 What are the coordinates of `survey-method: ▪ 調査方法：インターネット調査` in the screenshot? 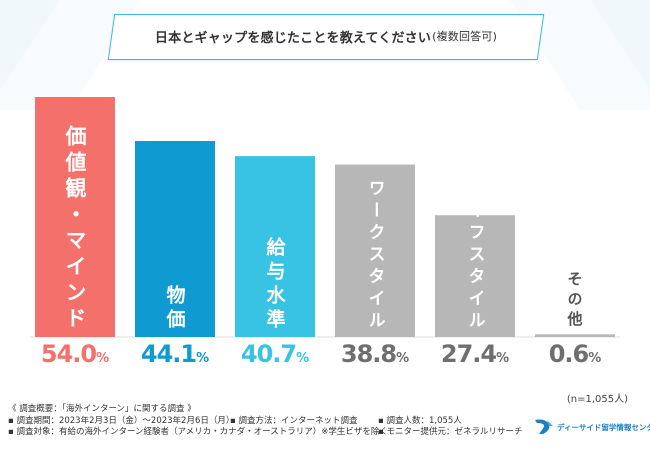 It's located at (294, 420).